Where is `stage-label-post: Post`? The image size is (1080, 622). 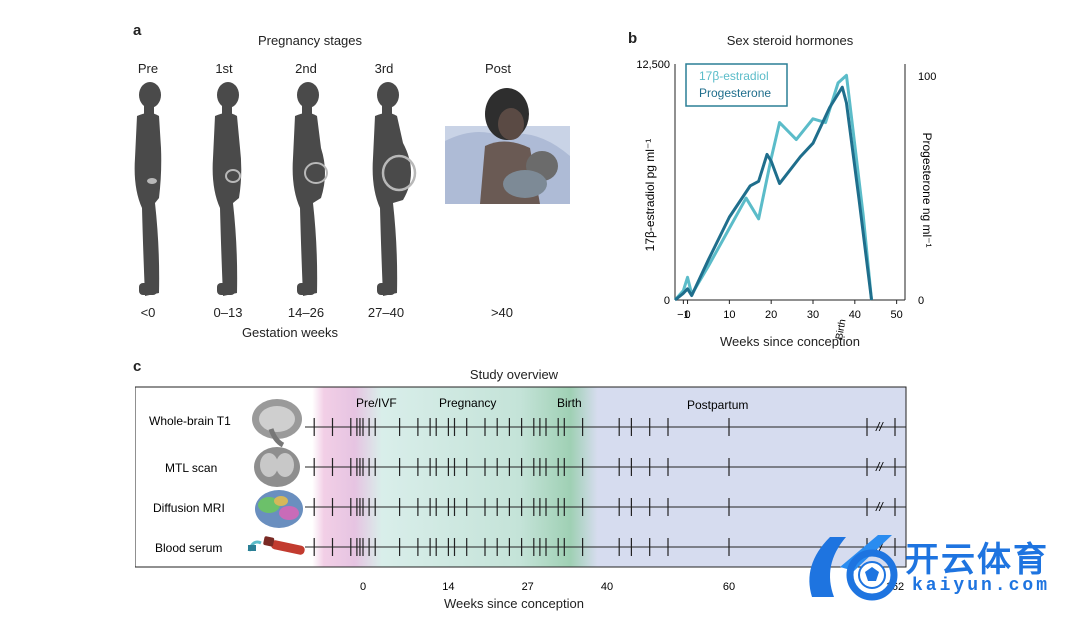 stage-label-post: Post is located at coordinates (497, 68).